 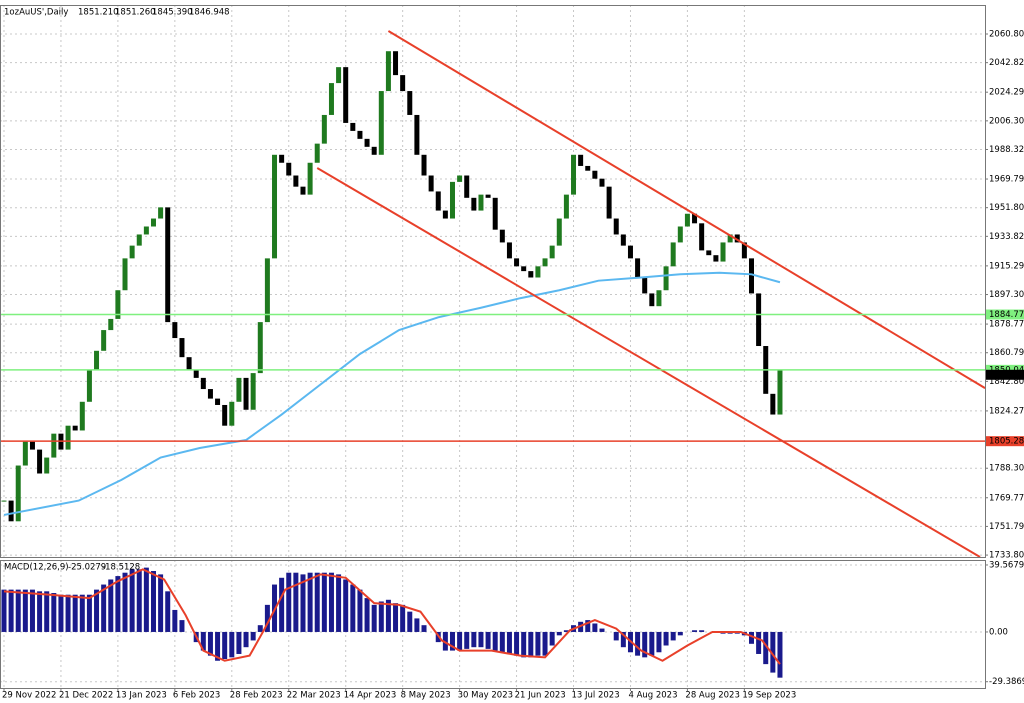 What do you see at coordinates (485, 696) in the screenshot?
I see `x-tick-label: 30 May 2023` at bounding box center [485, 696].